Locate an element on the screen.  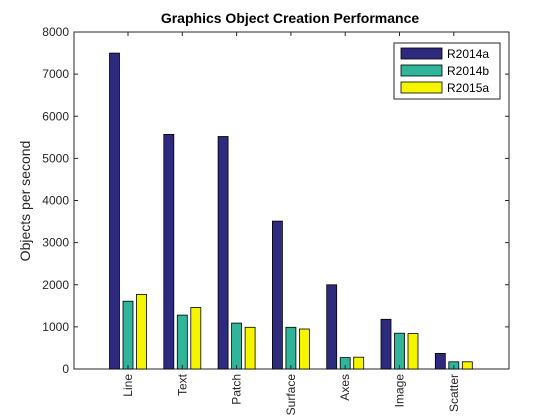
x-tick-label-scatter: Scatter is located at coordinates (454, 393).